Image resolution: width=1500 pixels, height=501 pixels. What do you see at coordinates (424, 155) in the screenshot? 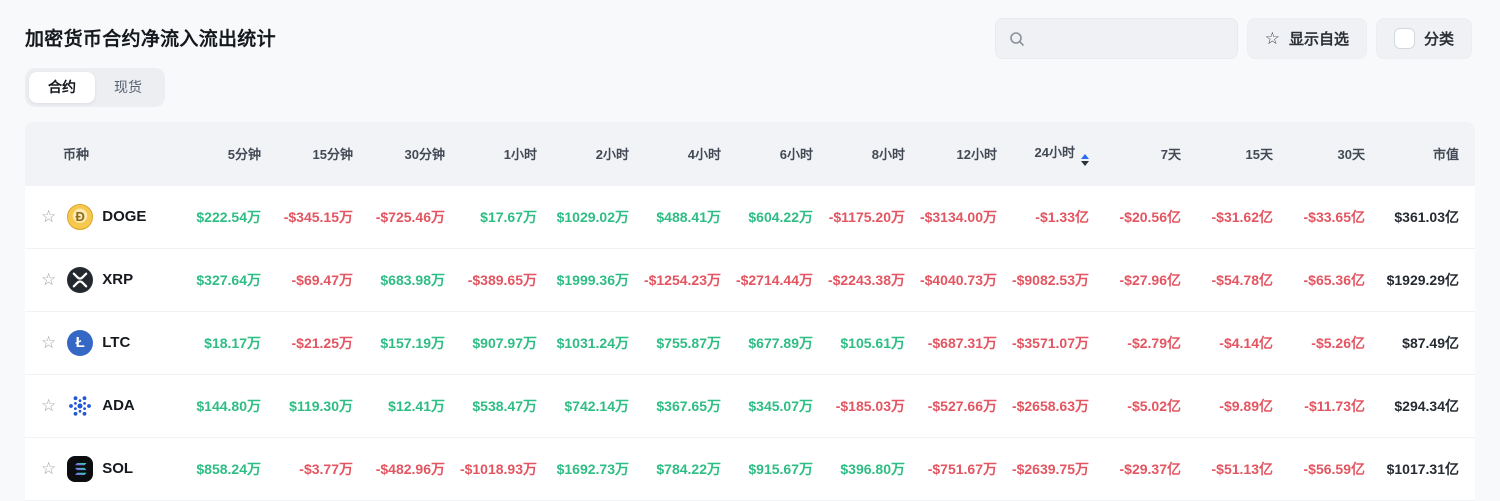
I see `column-label-30m: 30分钟` at bounding box center [424, 155].